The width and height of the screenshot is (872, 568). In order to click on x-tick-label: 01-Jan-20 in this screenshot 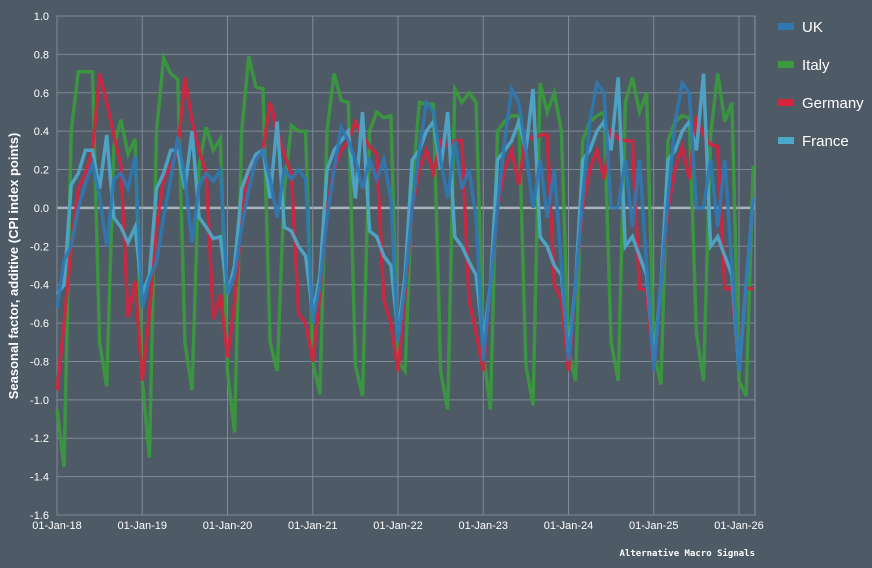, I will do `click(228, 526)`.